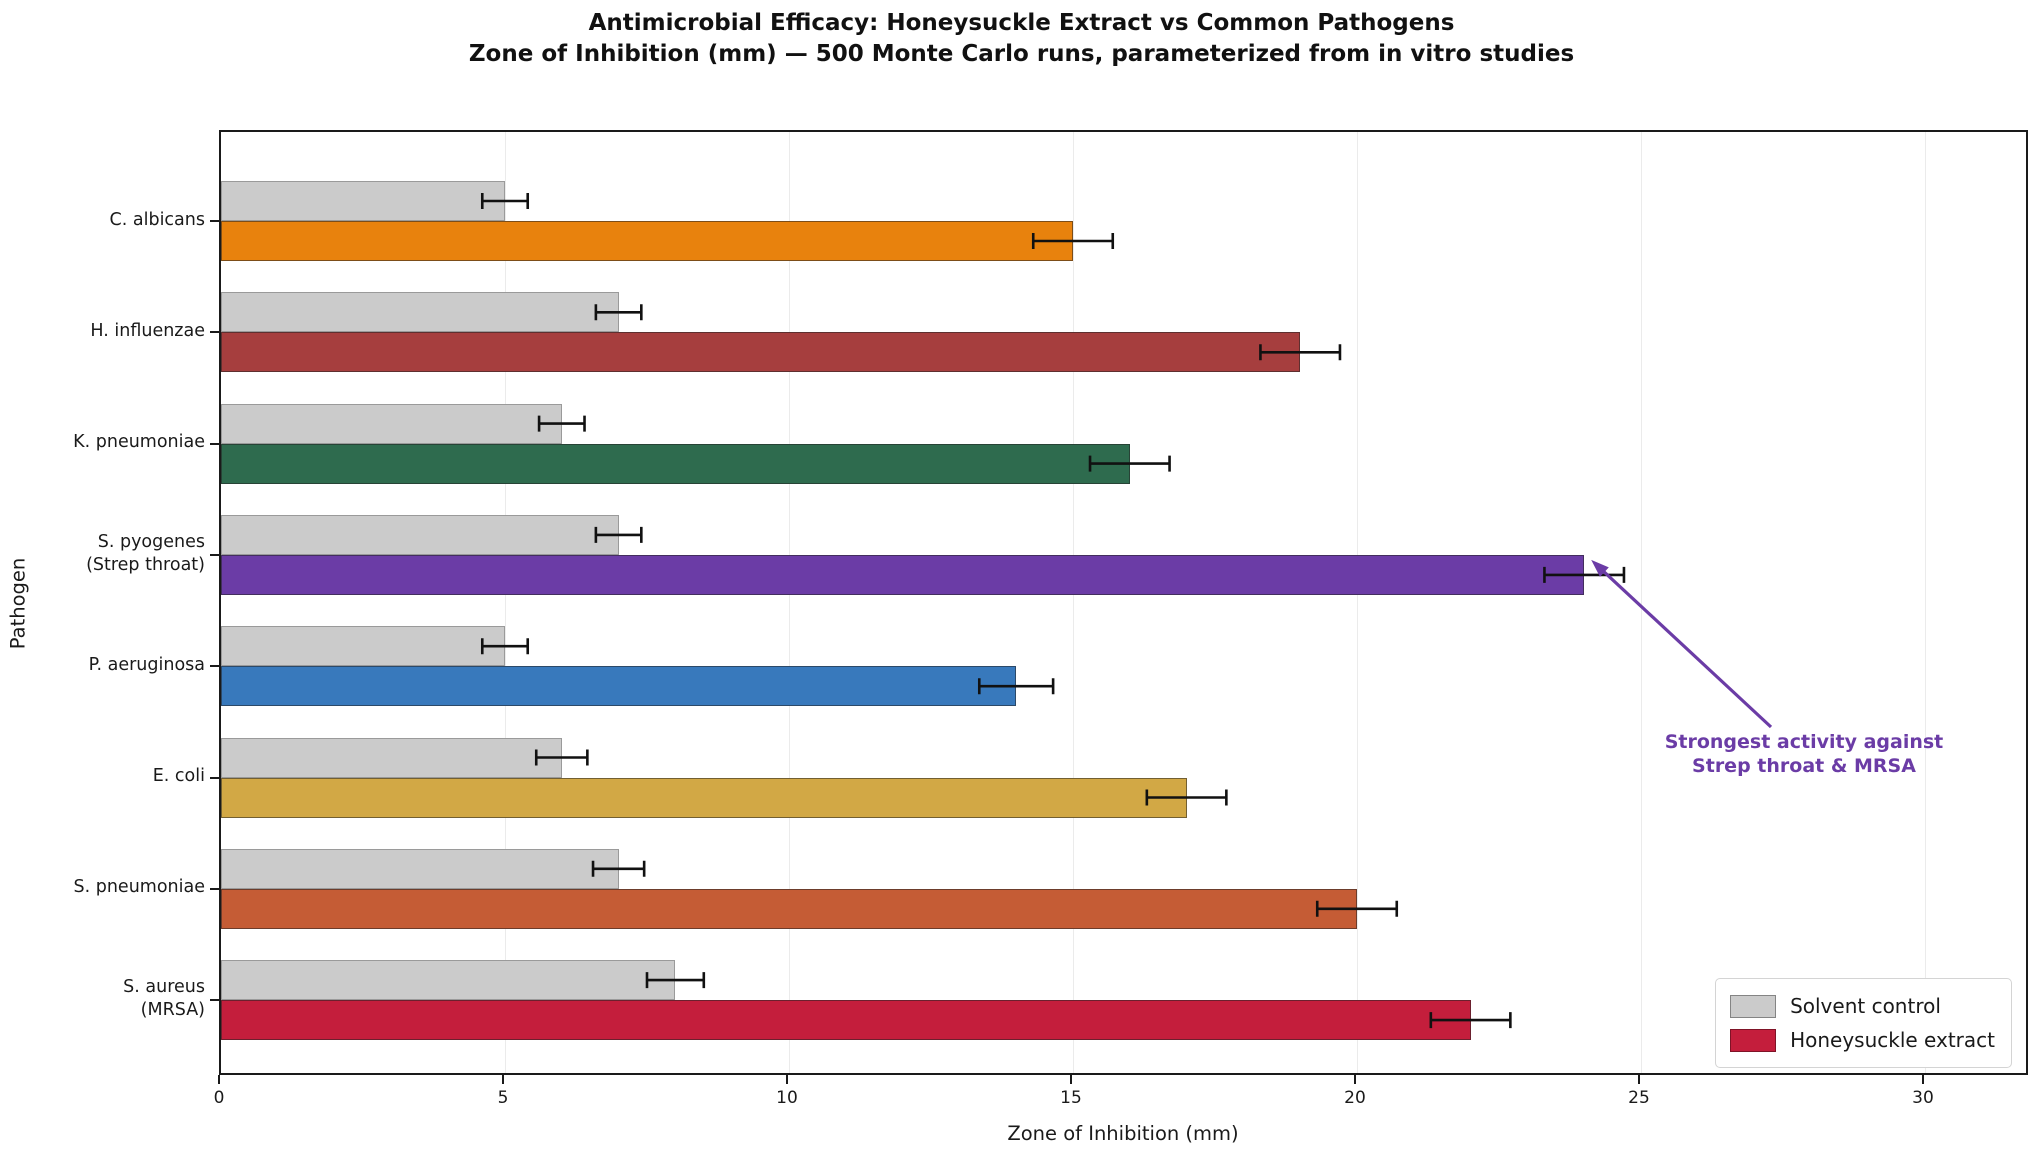  I want to click on y-tick-label-s-pneumoniae: S. pneumoniae, so click(139, 887).